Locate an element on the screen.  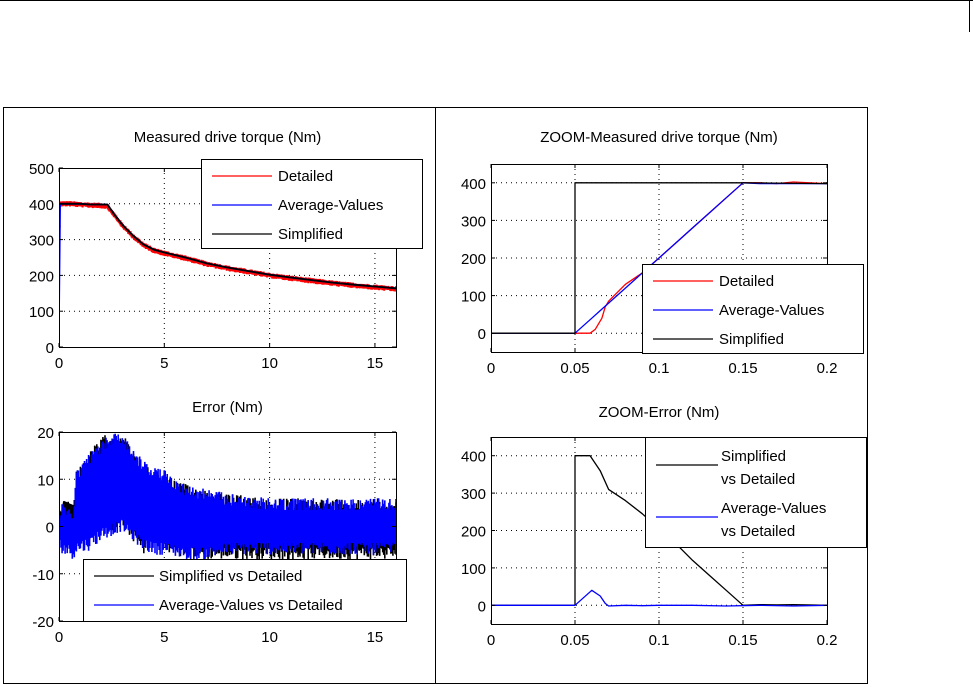
y-tick-label: 20 is located at coordinates (45, 433).